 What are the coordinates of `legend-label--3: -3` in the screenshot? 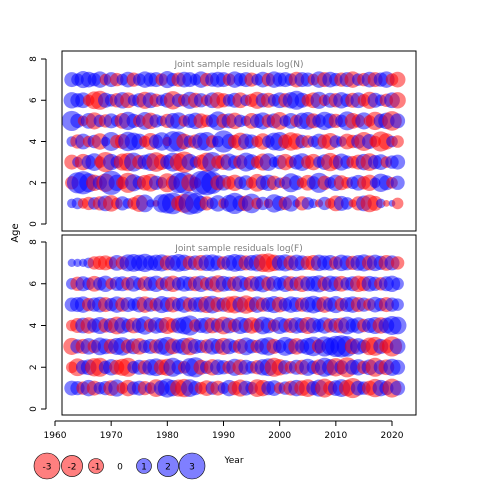 It's located at (47, 468).